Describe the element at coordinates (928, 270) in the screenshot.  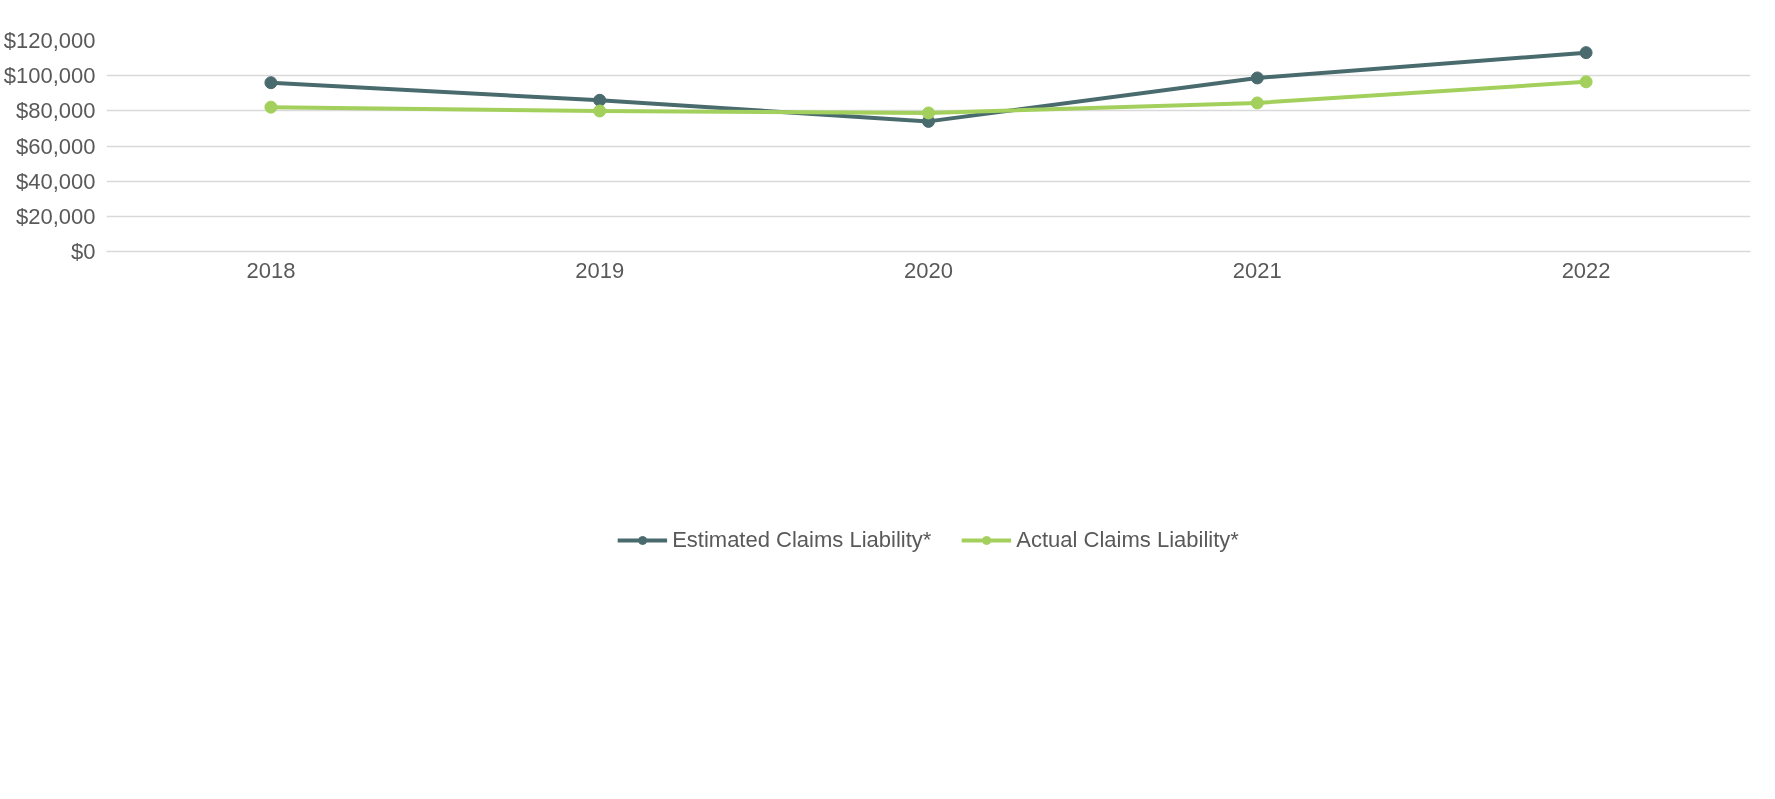
I see `x-tick-label: 2020` at that location.